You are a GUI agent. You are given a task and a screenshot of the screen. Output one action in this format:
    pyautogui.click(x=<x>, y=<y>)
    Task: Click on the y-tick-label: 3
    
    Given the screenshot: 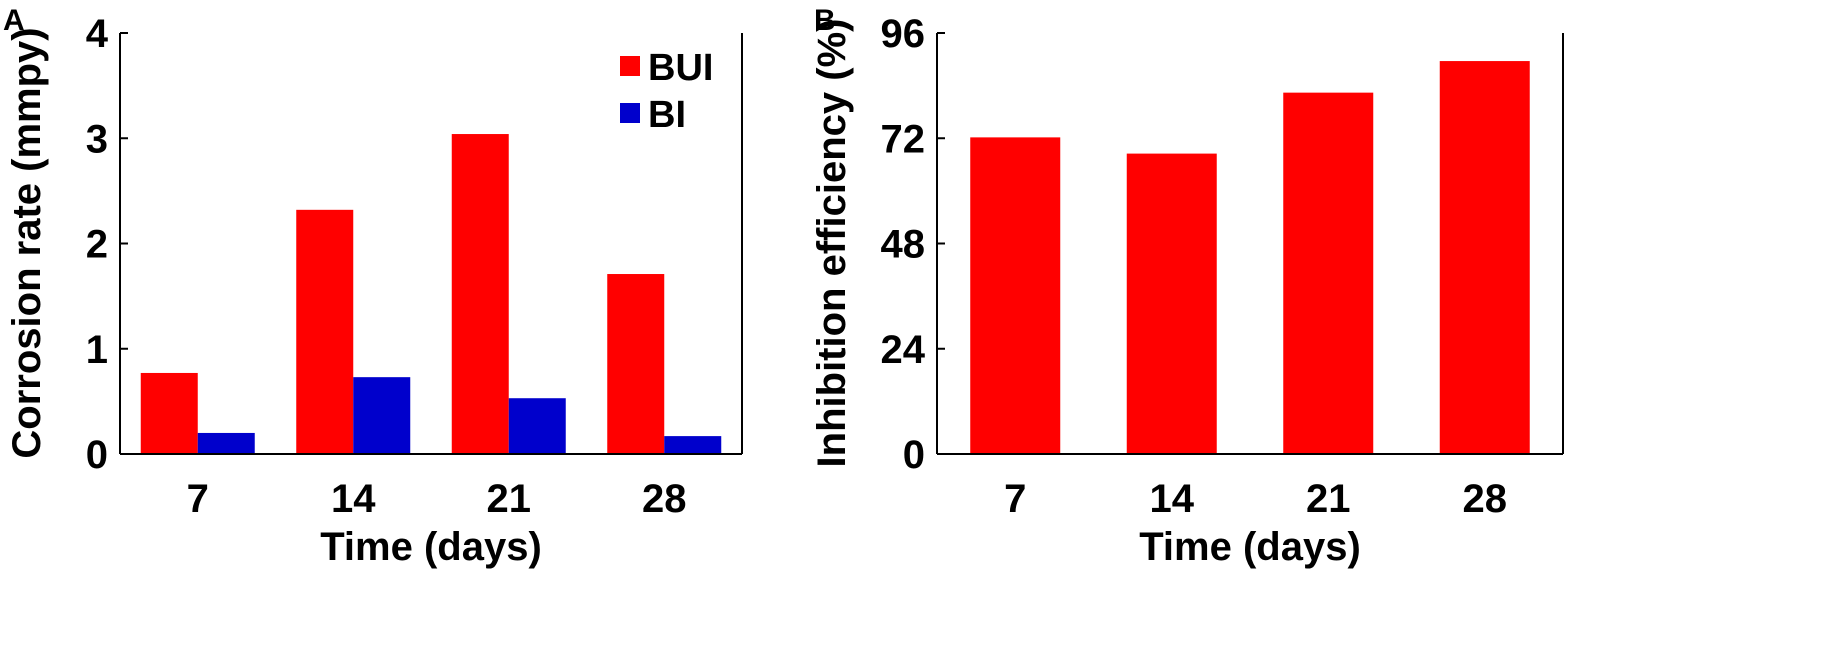 What is the action you would take?
    pyautogui.click(x=97, y=139)
    